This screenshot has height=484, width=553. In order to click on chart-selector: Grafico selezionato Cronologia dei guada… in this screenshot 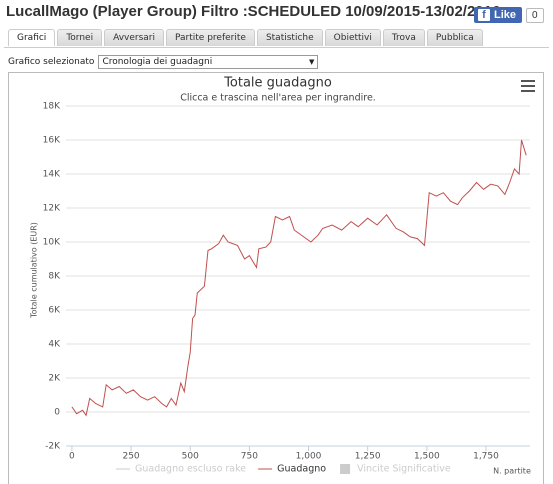, I will do `click(163, 62)`.